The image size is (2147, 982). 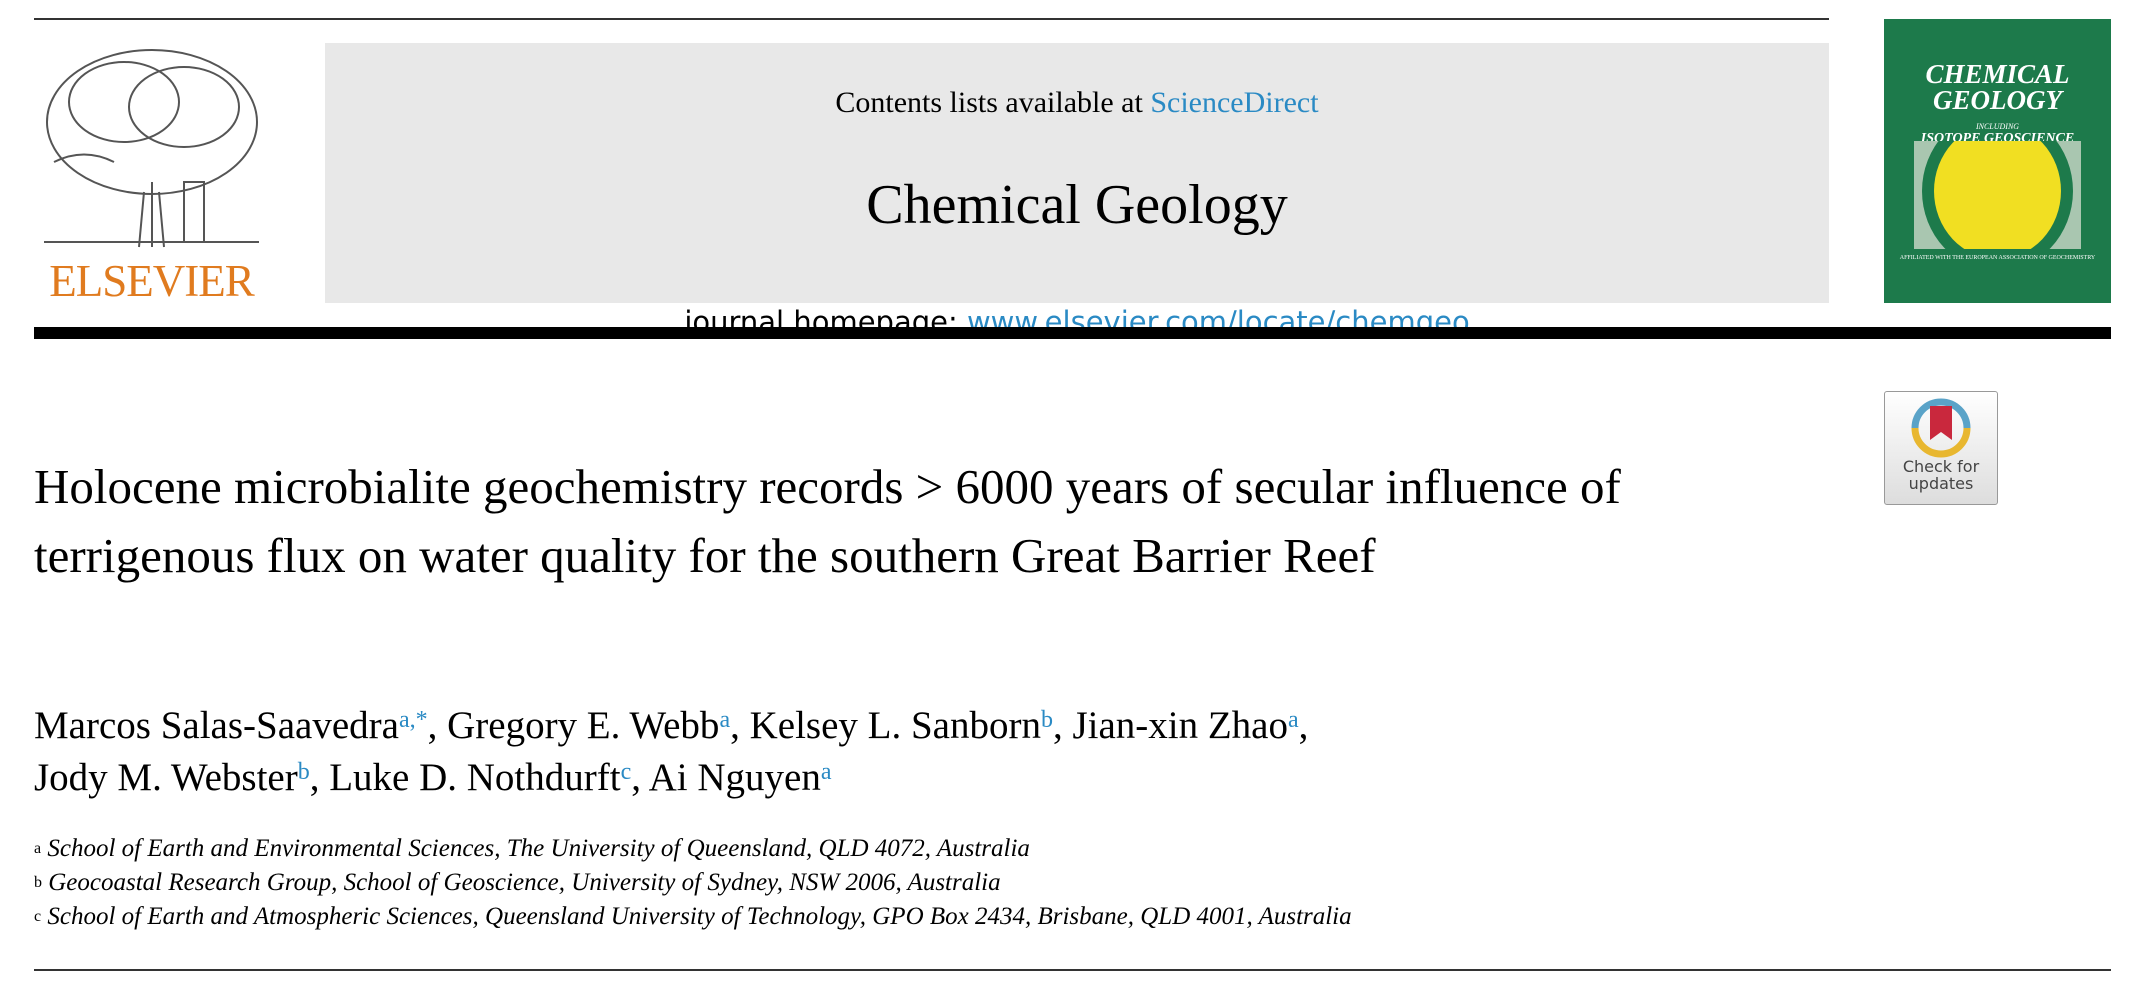 What do you see at coordinates (1077, 205) in the screenshot?
I see `journal-title: Chemical Geology` at bounding box center [1077, 205].